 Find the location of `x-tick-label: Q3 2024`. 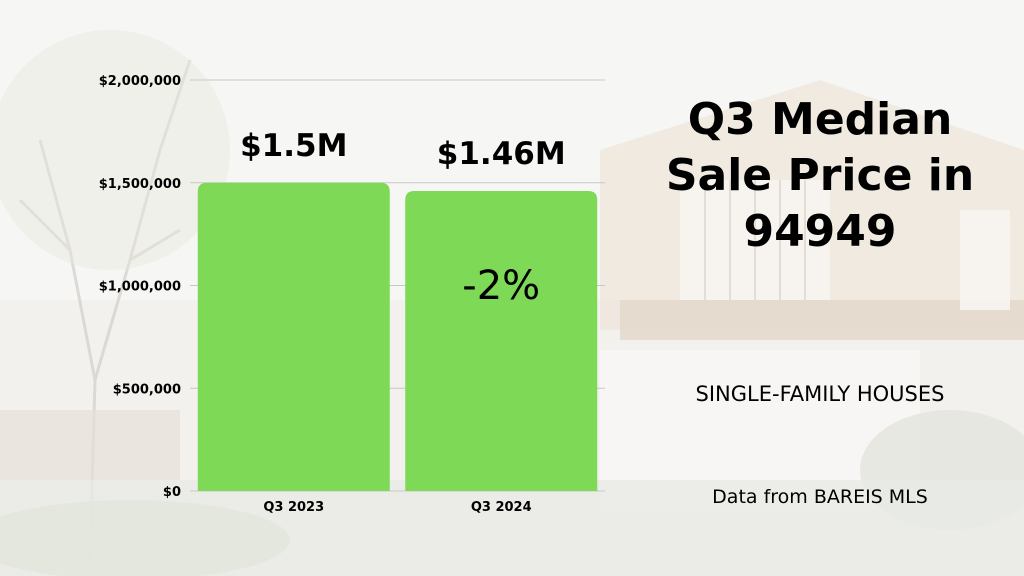

x-tick-label: Q3 2024 is located at coordinates (501, 507).